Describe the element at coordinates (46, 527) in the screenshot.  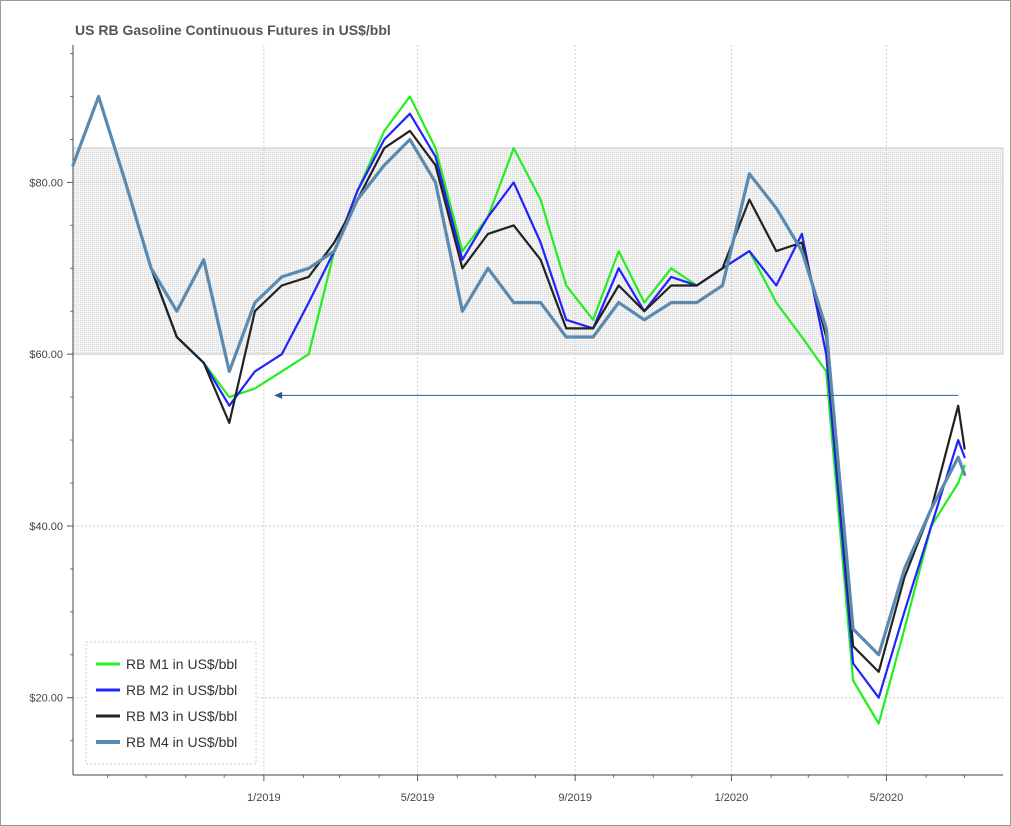
I see `y-tick-label: $40.00` at that location.